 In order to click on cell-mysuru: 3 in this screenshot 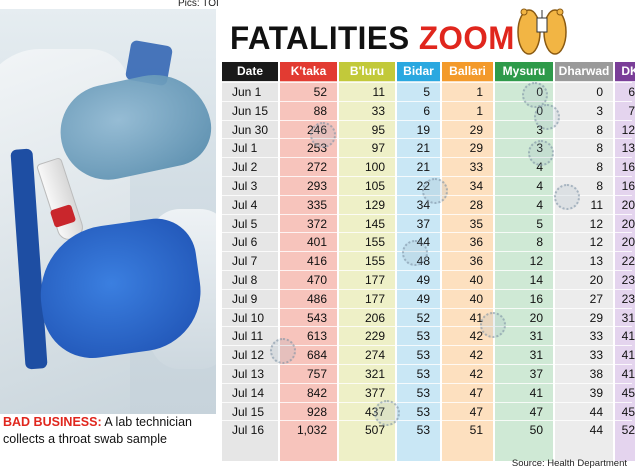, I will do `click(539, 129)`.